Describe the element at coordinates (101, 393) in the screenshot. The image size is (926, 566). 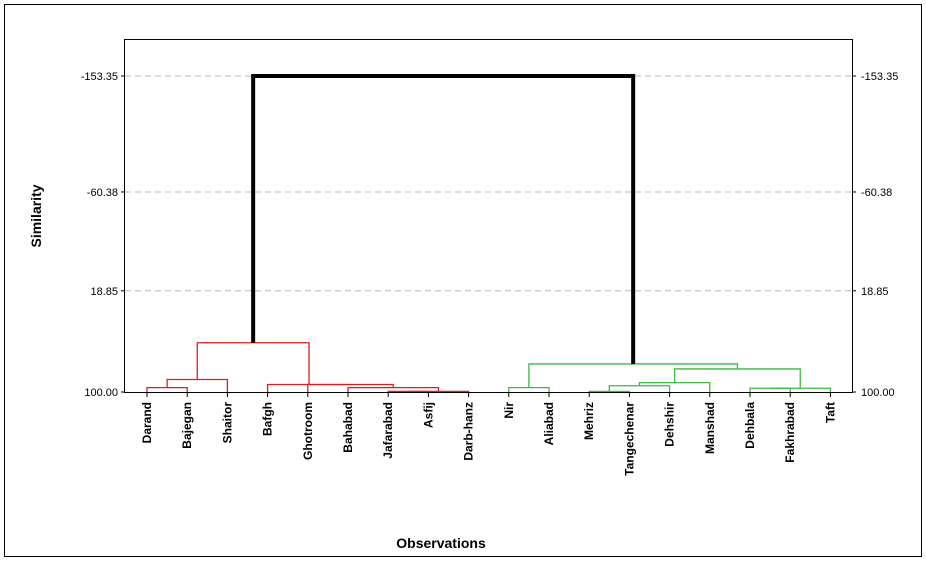
I see `y-tick-label-left: 100.00` at that location.